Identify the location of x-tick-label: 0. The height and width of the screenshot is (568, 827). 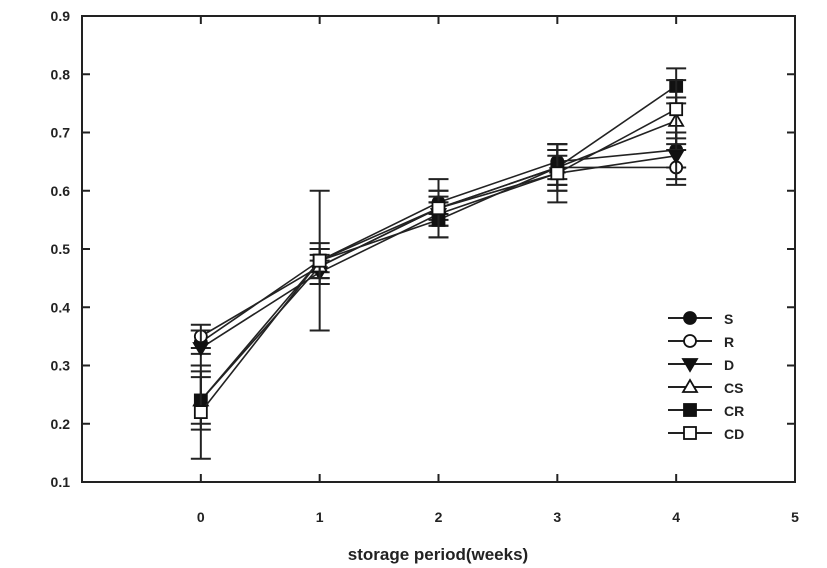
(201, 517).